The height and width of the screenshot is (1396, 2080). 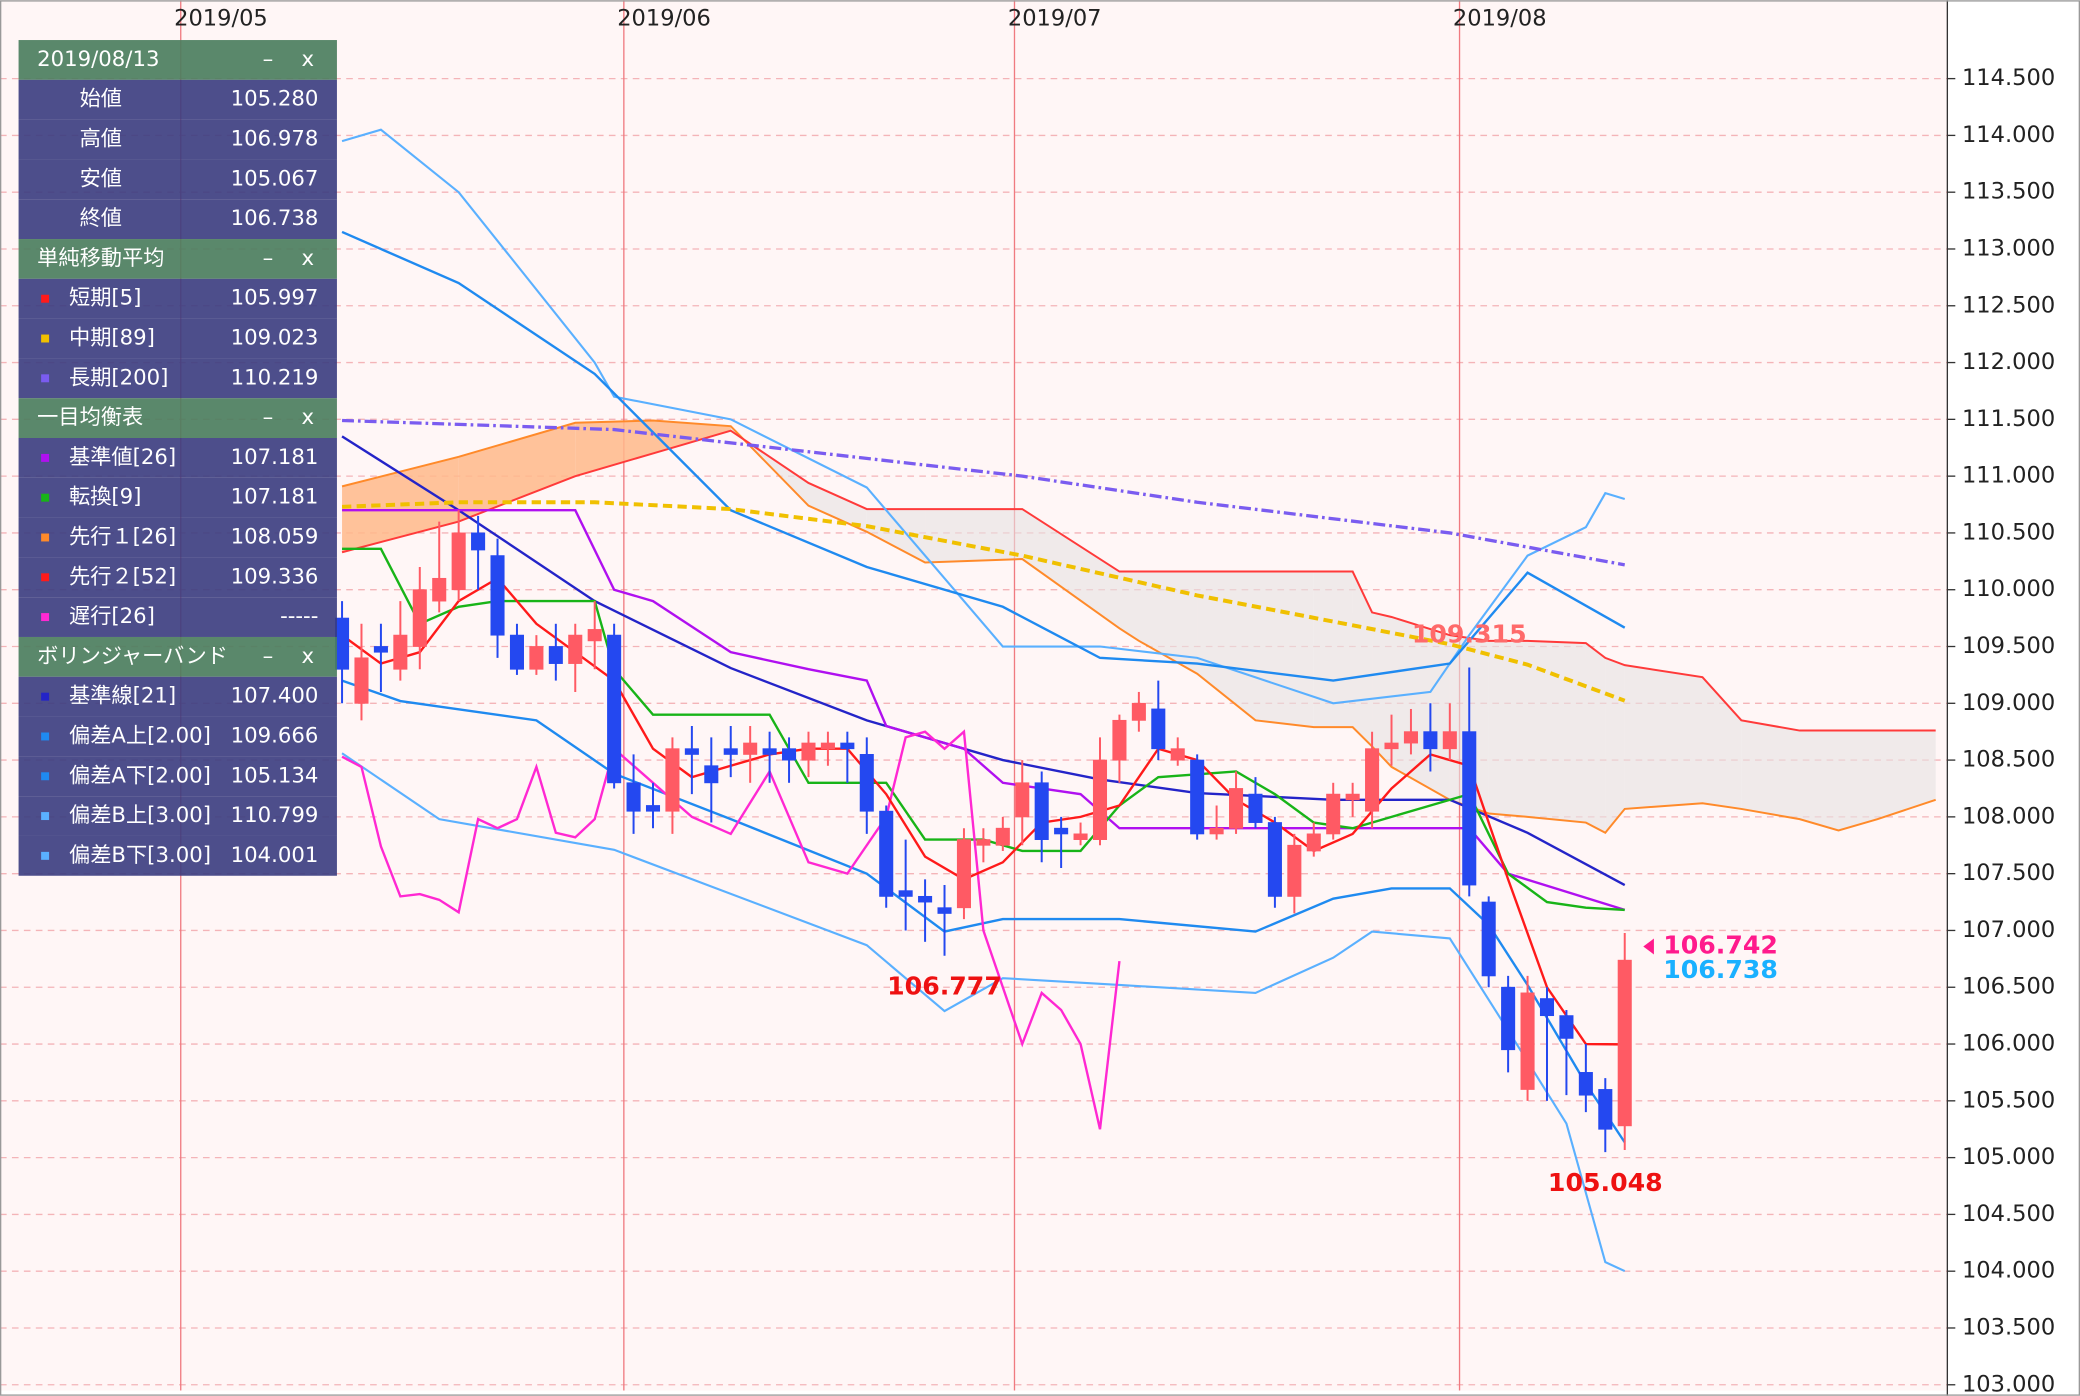 I want to click on panel-label: 高値, so click(x=101, y=139).